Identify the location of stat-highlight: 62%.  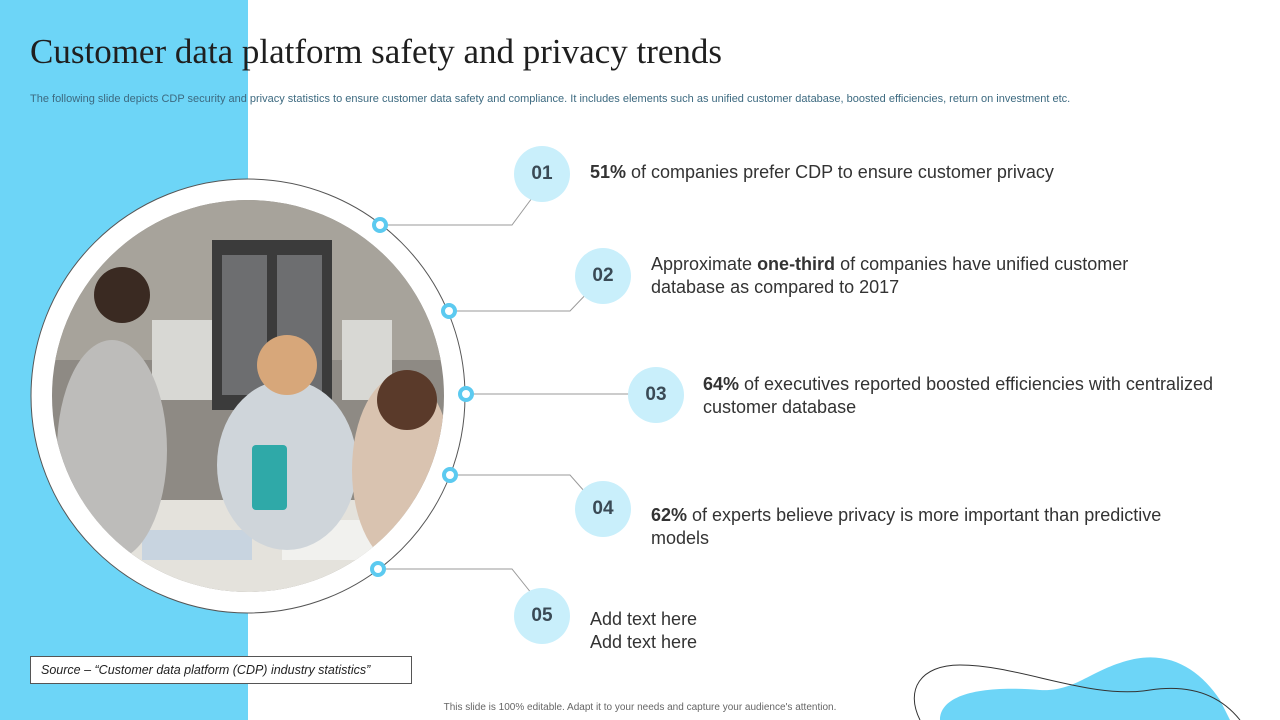
(669, 515).